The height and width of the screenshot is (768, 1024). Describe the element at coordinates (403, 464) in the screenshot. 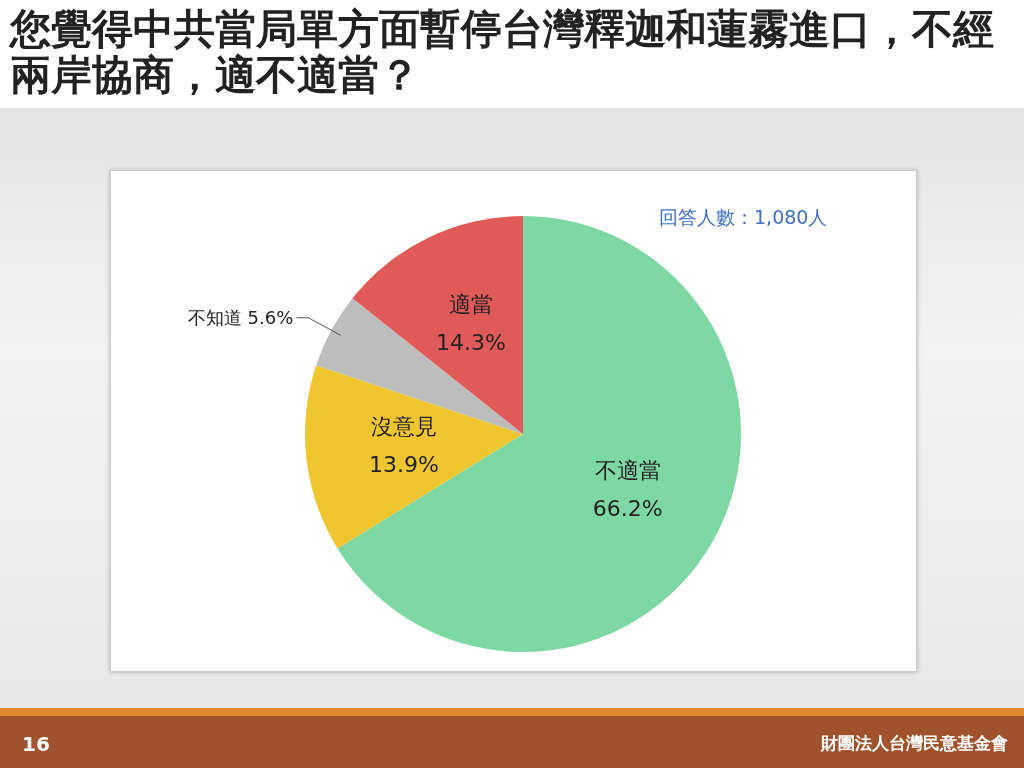

I see `data-label: 13.9%` at that location.